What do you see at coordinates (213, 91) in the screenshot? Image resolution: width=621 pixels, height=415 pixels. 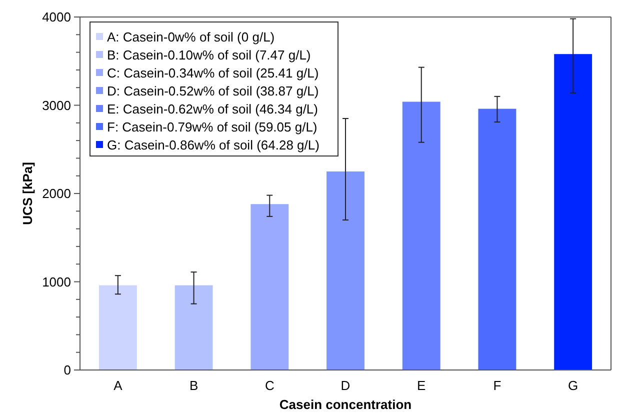 I see `legend-label: D: Casein-0.52w% of soil (38.87 g/L)` at bounding box center [213, 91].